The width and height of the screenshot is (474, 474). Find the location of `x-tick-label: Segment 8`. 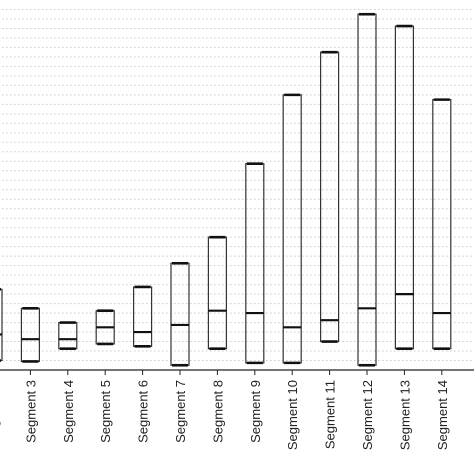

x-tick-label: Segment 8 is located at coordinates (217, 411).